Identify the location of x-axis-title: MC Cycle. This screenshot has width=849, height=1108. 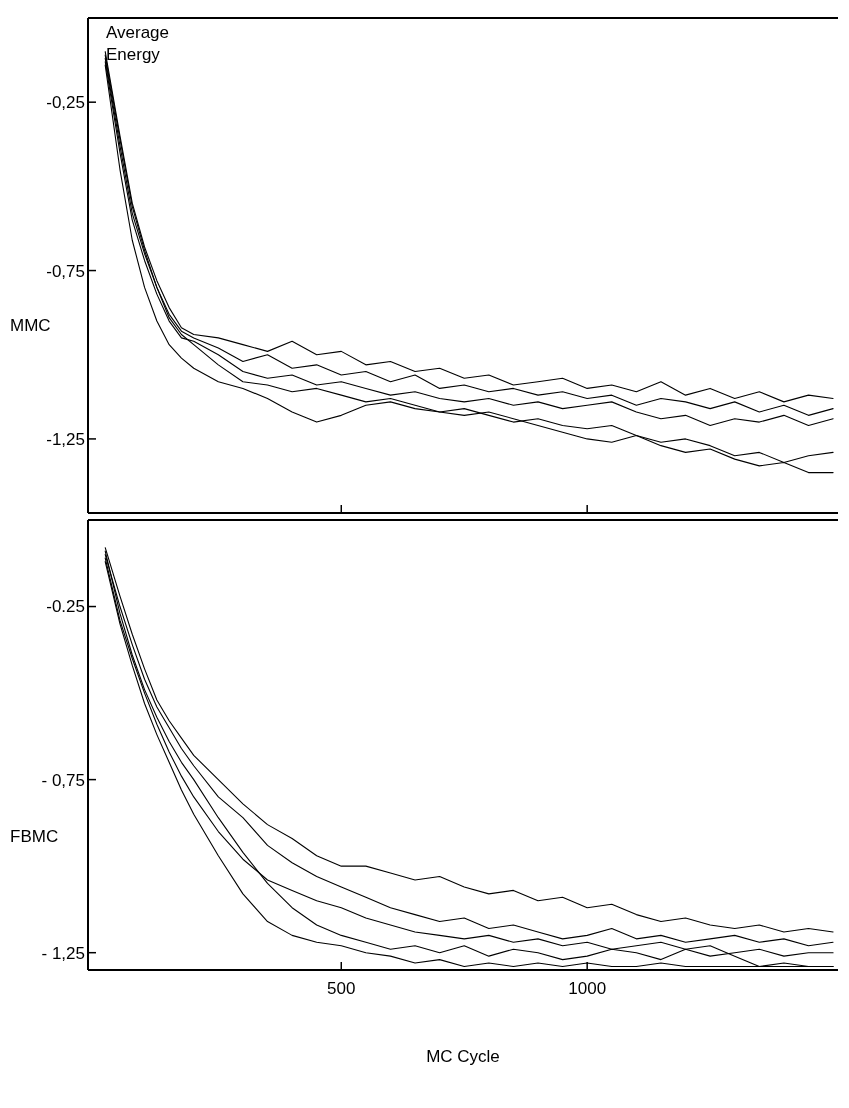
(463, 1056).